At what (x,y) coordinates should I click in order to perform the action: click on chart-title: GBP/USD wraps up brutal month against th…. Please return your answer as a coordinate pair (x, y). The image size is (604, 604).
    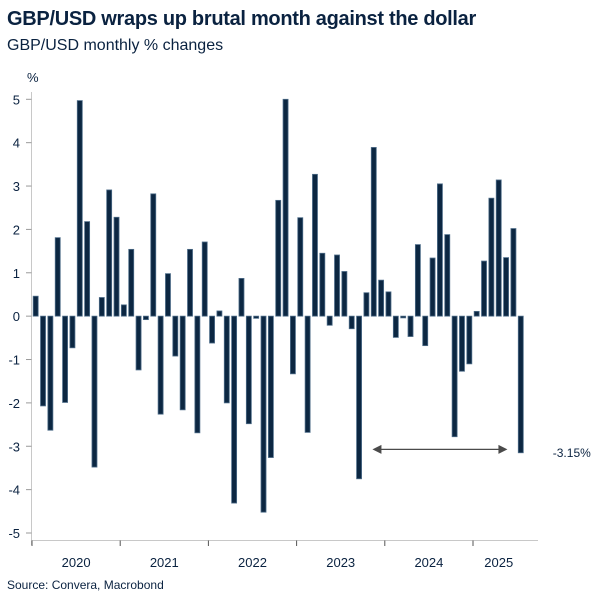
    Looking at the image, I should click on (241, 19).